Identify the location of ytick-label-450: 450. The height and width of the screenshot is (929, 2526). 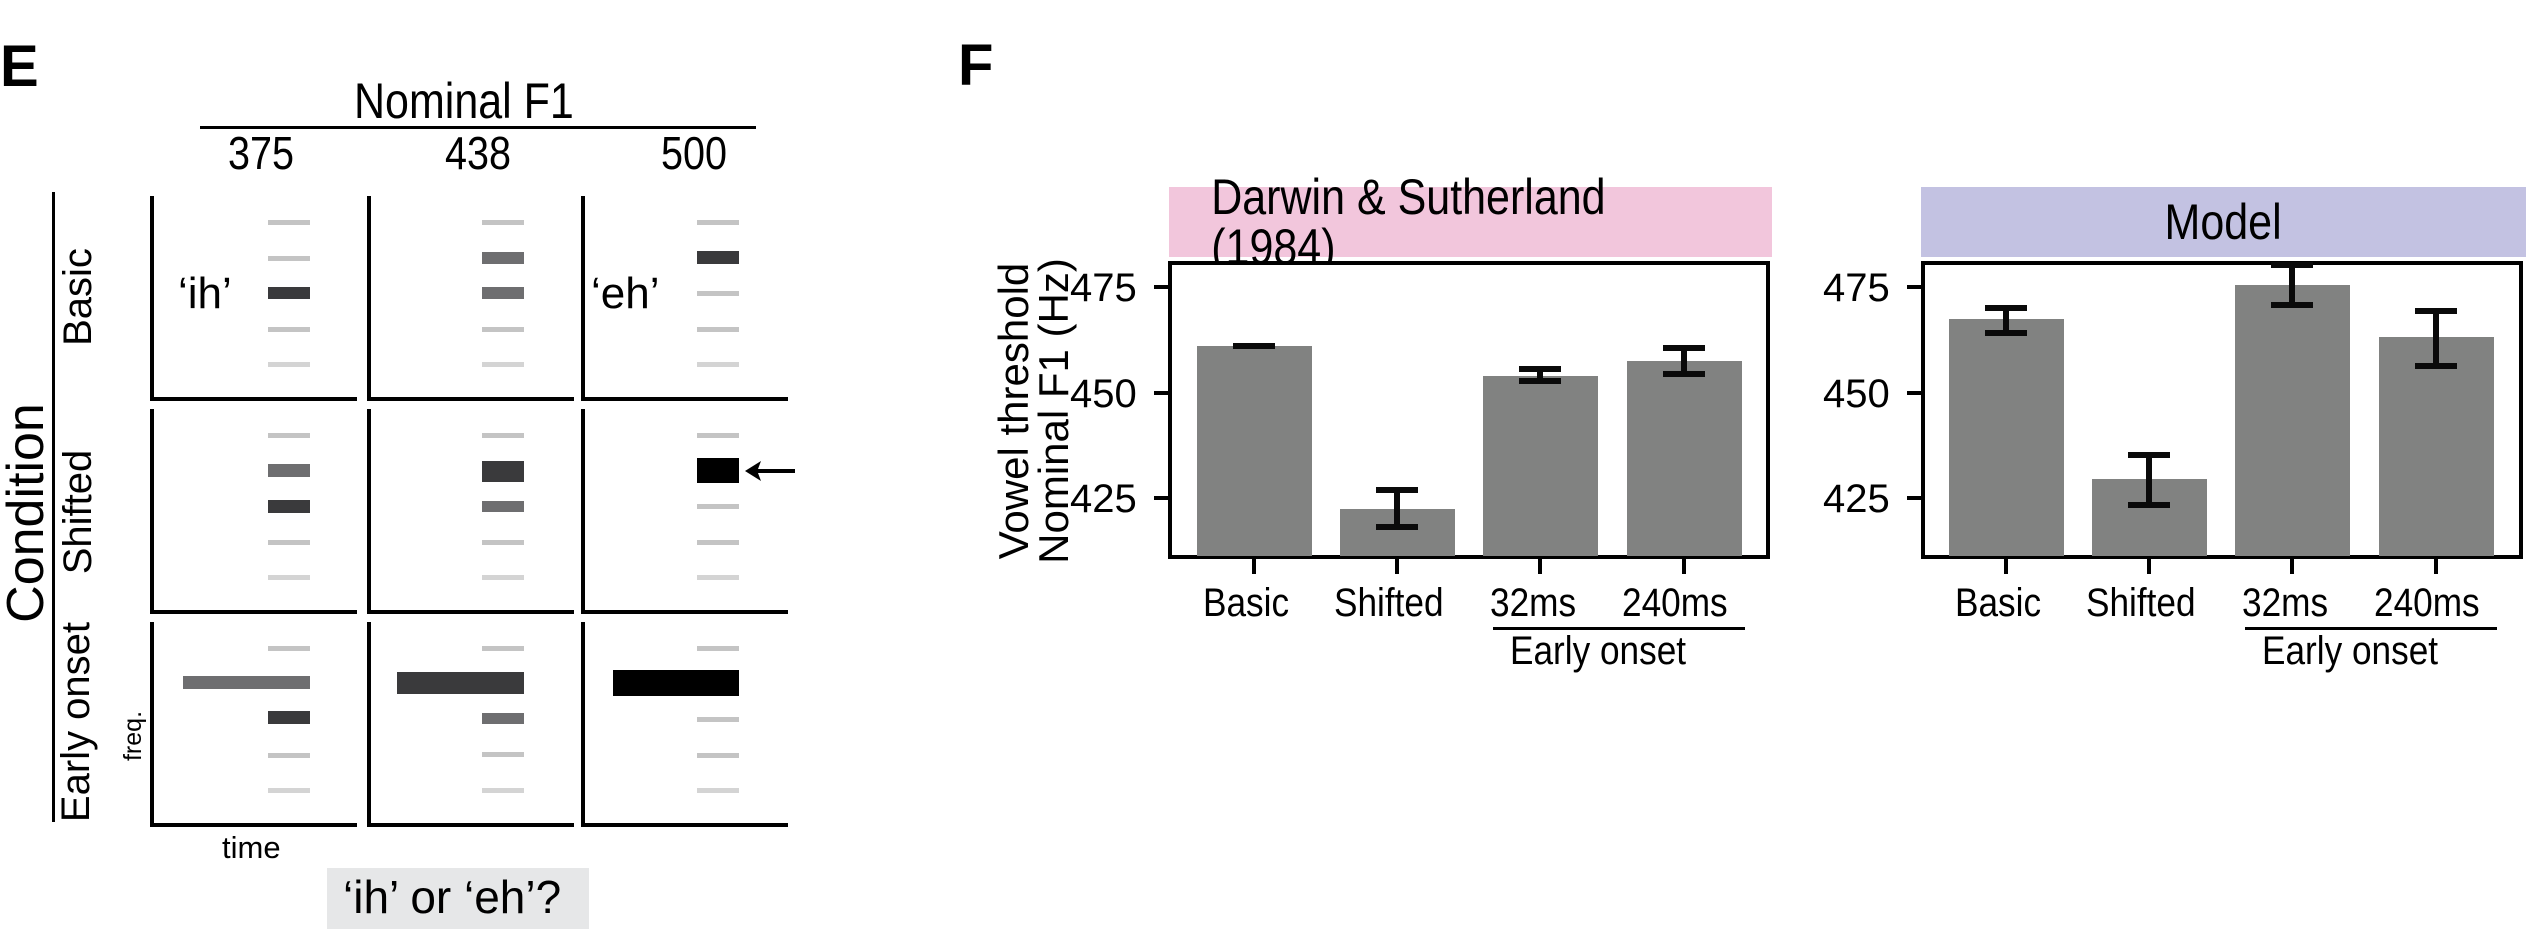
(1856, 394).